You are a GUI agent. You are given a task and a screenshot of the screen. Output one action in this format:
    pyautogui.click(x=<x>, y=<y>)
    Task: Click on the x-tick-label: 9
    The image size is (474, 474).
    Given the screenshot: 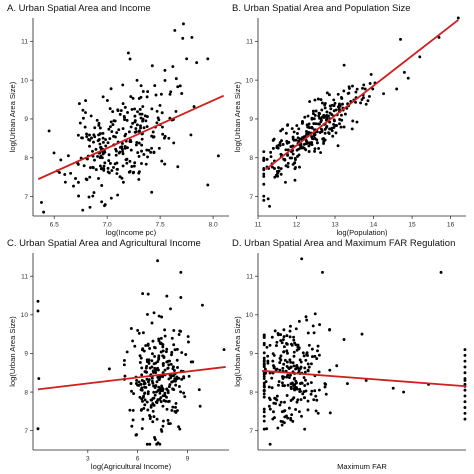 What is the action you would take?
    pyautogui.click(x=188, y=459)
    